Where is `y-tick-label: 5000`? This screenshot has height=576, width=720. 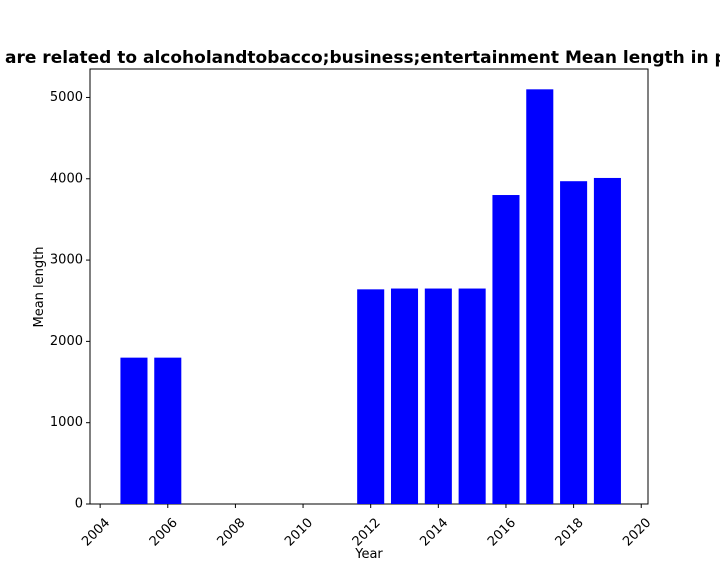
y-tick-label: 5000 is located at coordinates (66, 97).